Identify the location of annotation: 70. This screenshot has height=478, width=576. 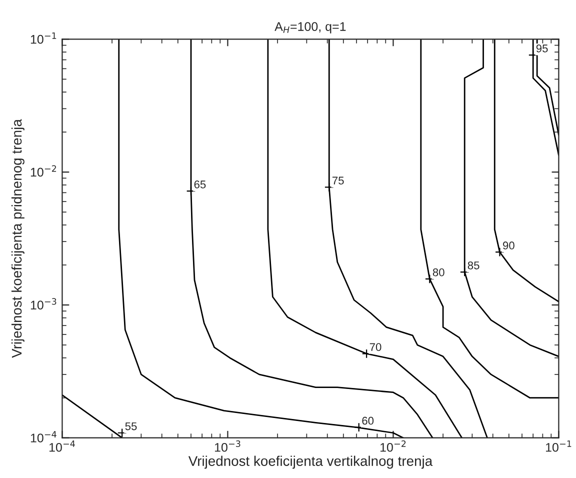
(376, 347).